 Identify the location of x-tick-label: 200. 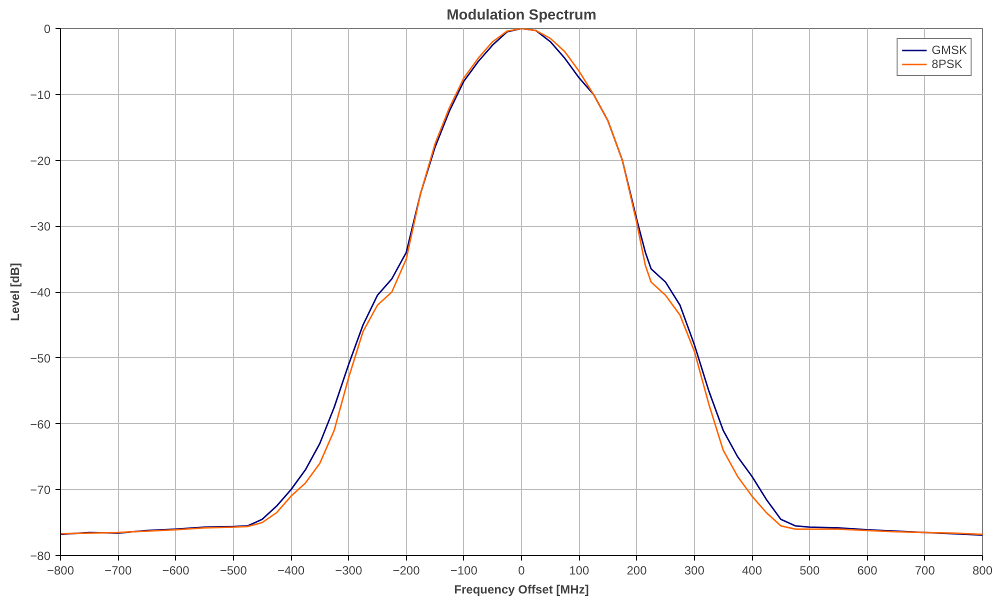
(637, 571).